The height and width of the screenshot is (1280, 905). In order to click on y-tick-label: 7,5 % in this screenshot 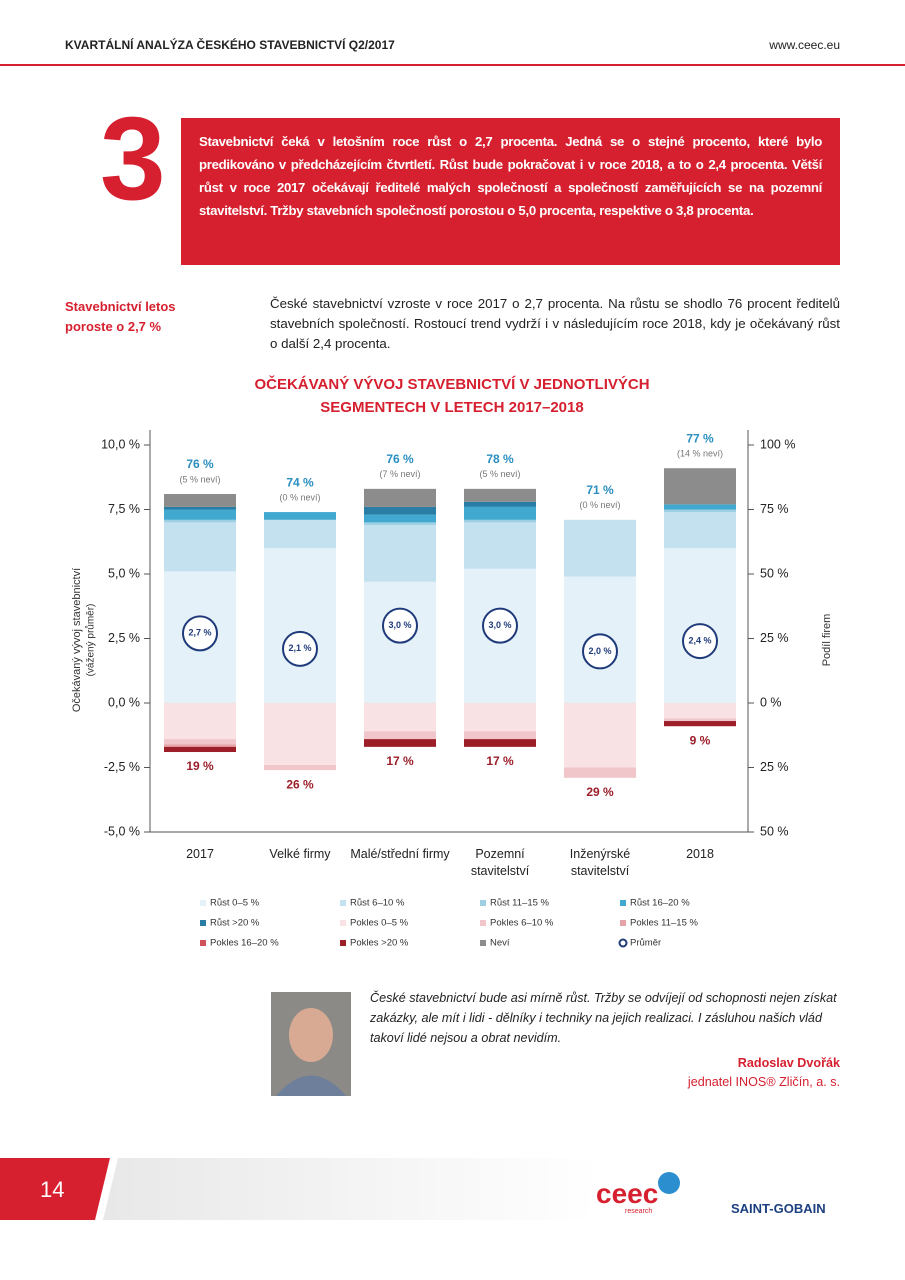, I will do `click(124, 509)`.